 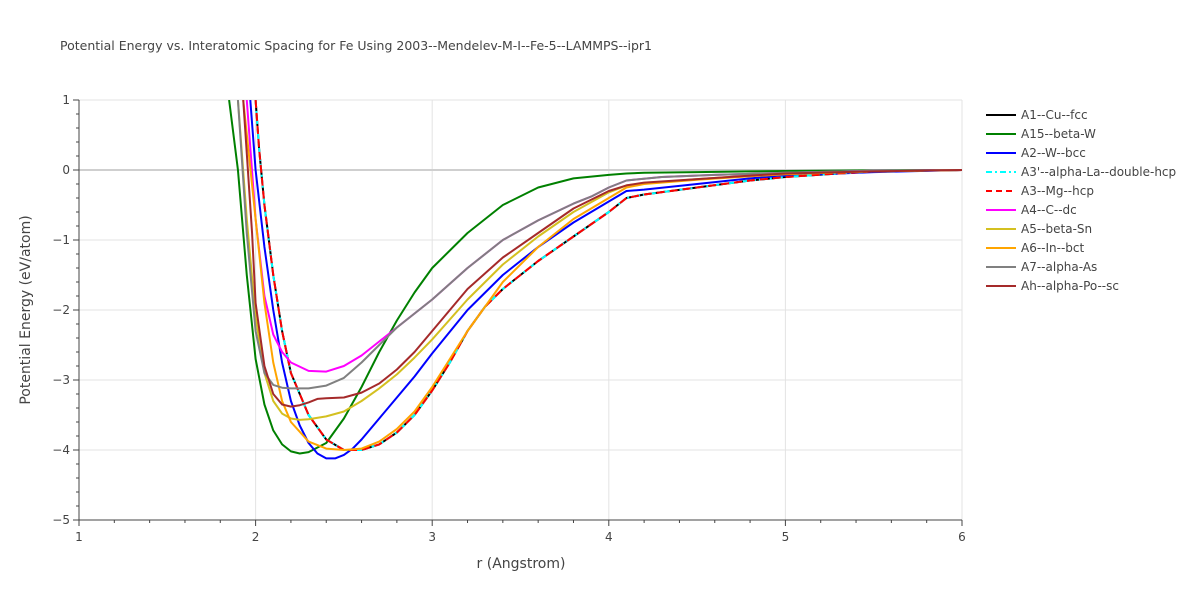 I want to click on legend-label: A1--Cu--fcc, so click(x=1054, y=115).